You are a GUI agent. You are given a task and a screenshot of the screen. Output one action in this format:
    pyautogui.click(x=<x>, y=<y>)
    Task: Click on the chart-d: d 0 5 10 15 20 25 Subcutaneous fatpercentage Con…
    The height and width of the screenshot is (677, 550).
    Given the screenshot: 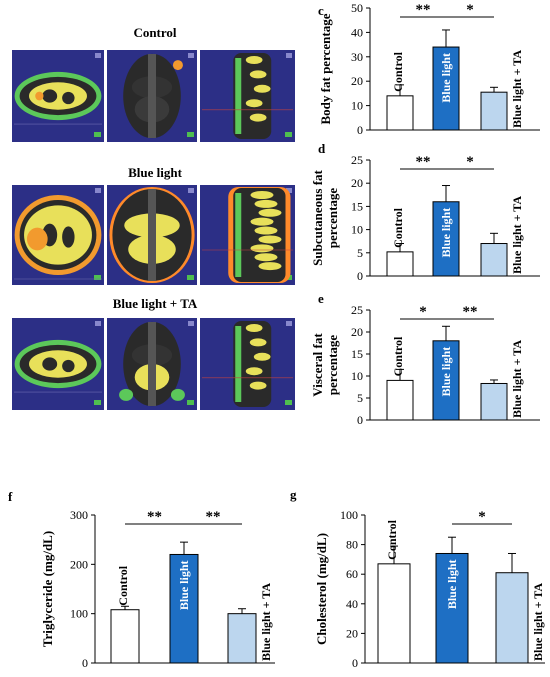 What is the action you would take?
    pyautogui.click(x=425, y=212)
    